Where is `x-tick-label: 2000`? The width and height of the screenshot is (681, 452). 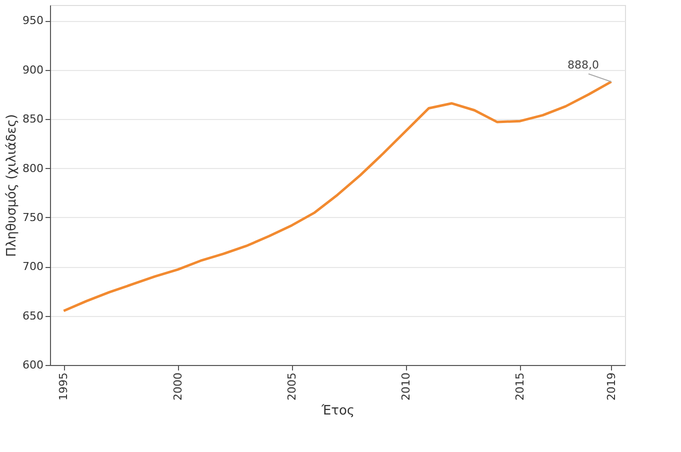 x-tick-label: 2000 is located at coordinates (177, 386).